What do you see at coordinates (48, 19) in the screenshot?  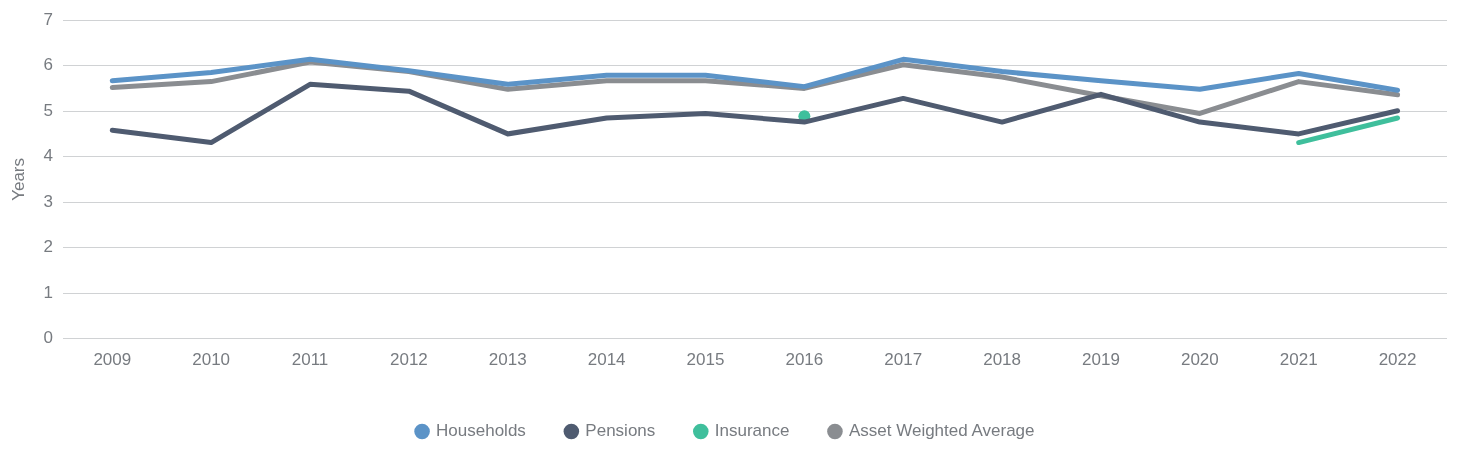 I see `y-tick-label: 7` at bounding box center [48, 19].